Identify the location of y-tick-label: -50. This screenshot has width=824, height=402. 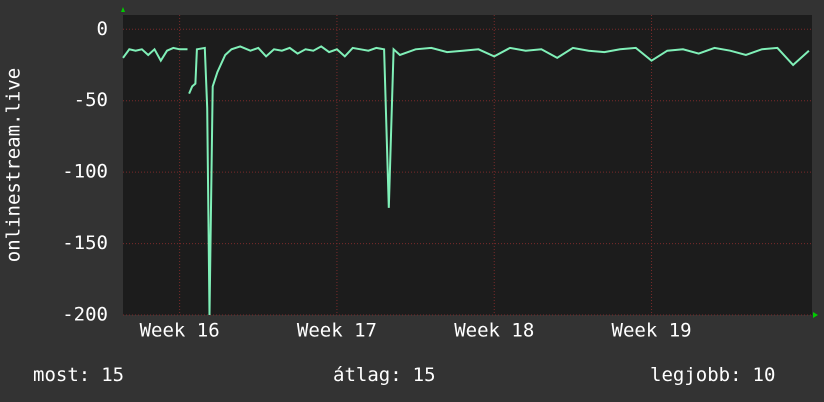
(91, 100).